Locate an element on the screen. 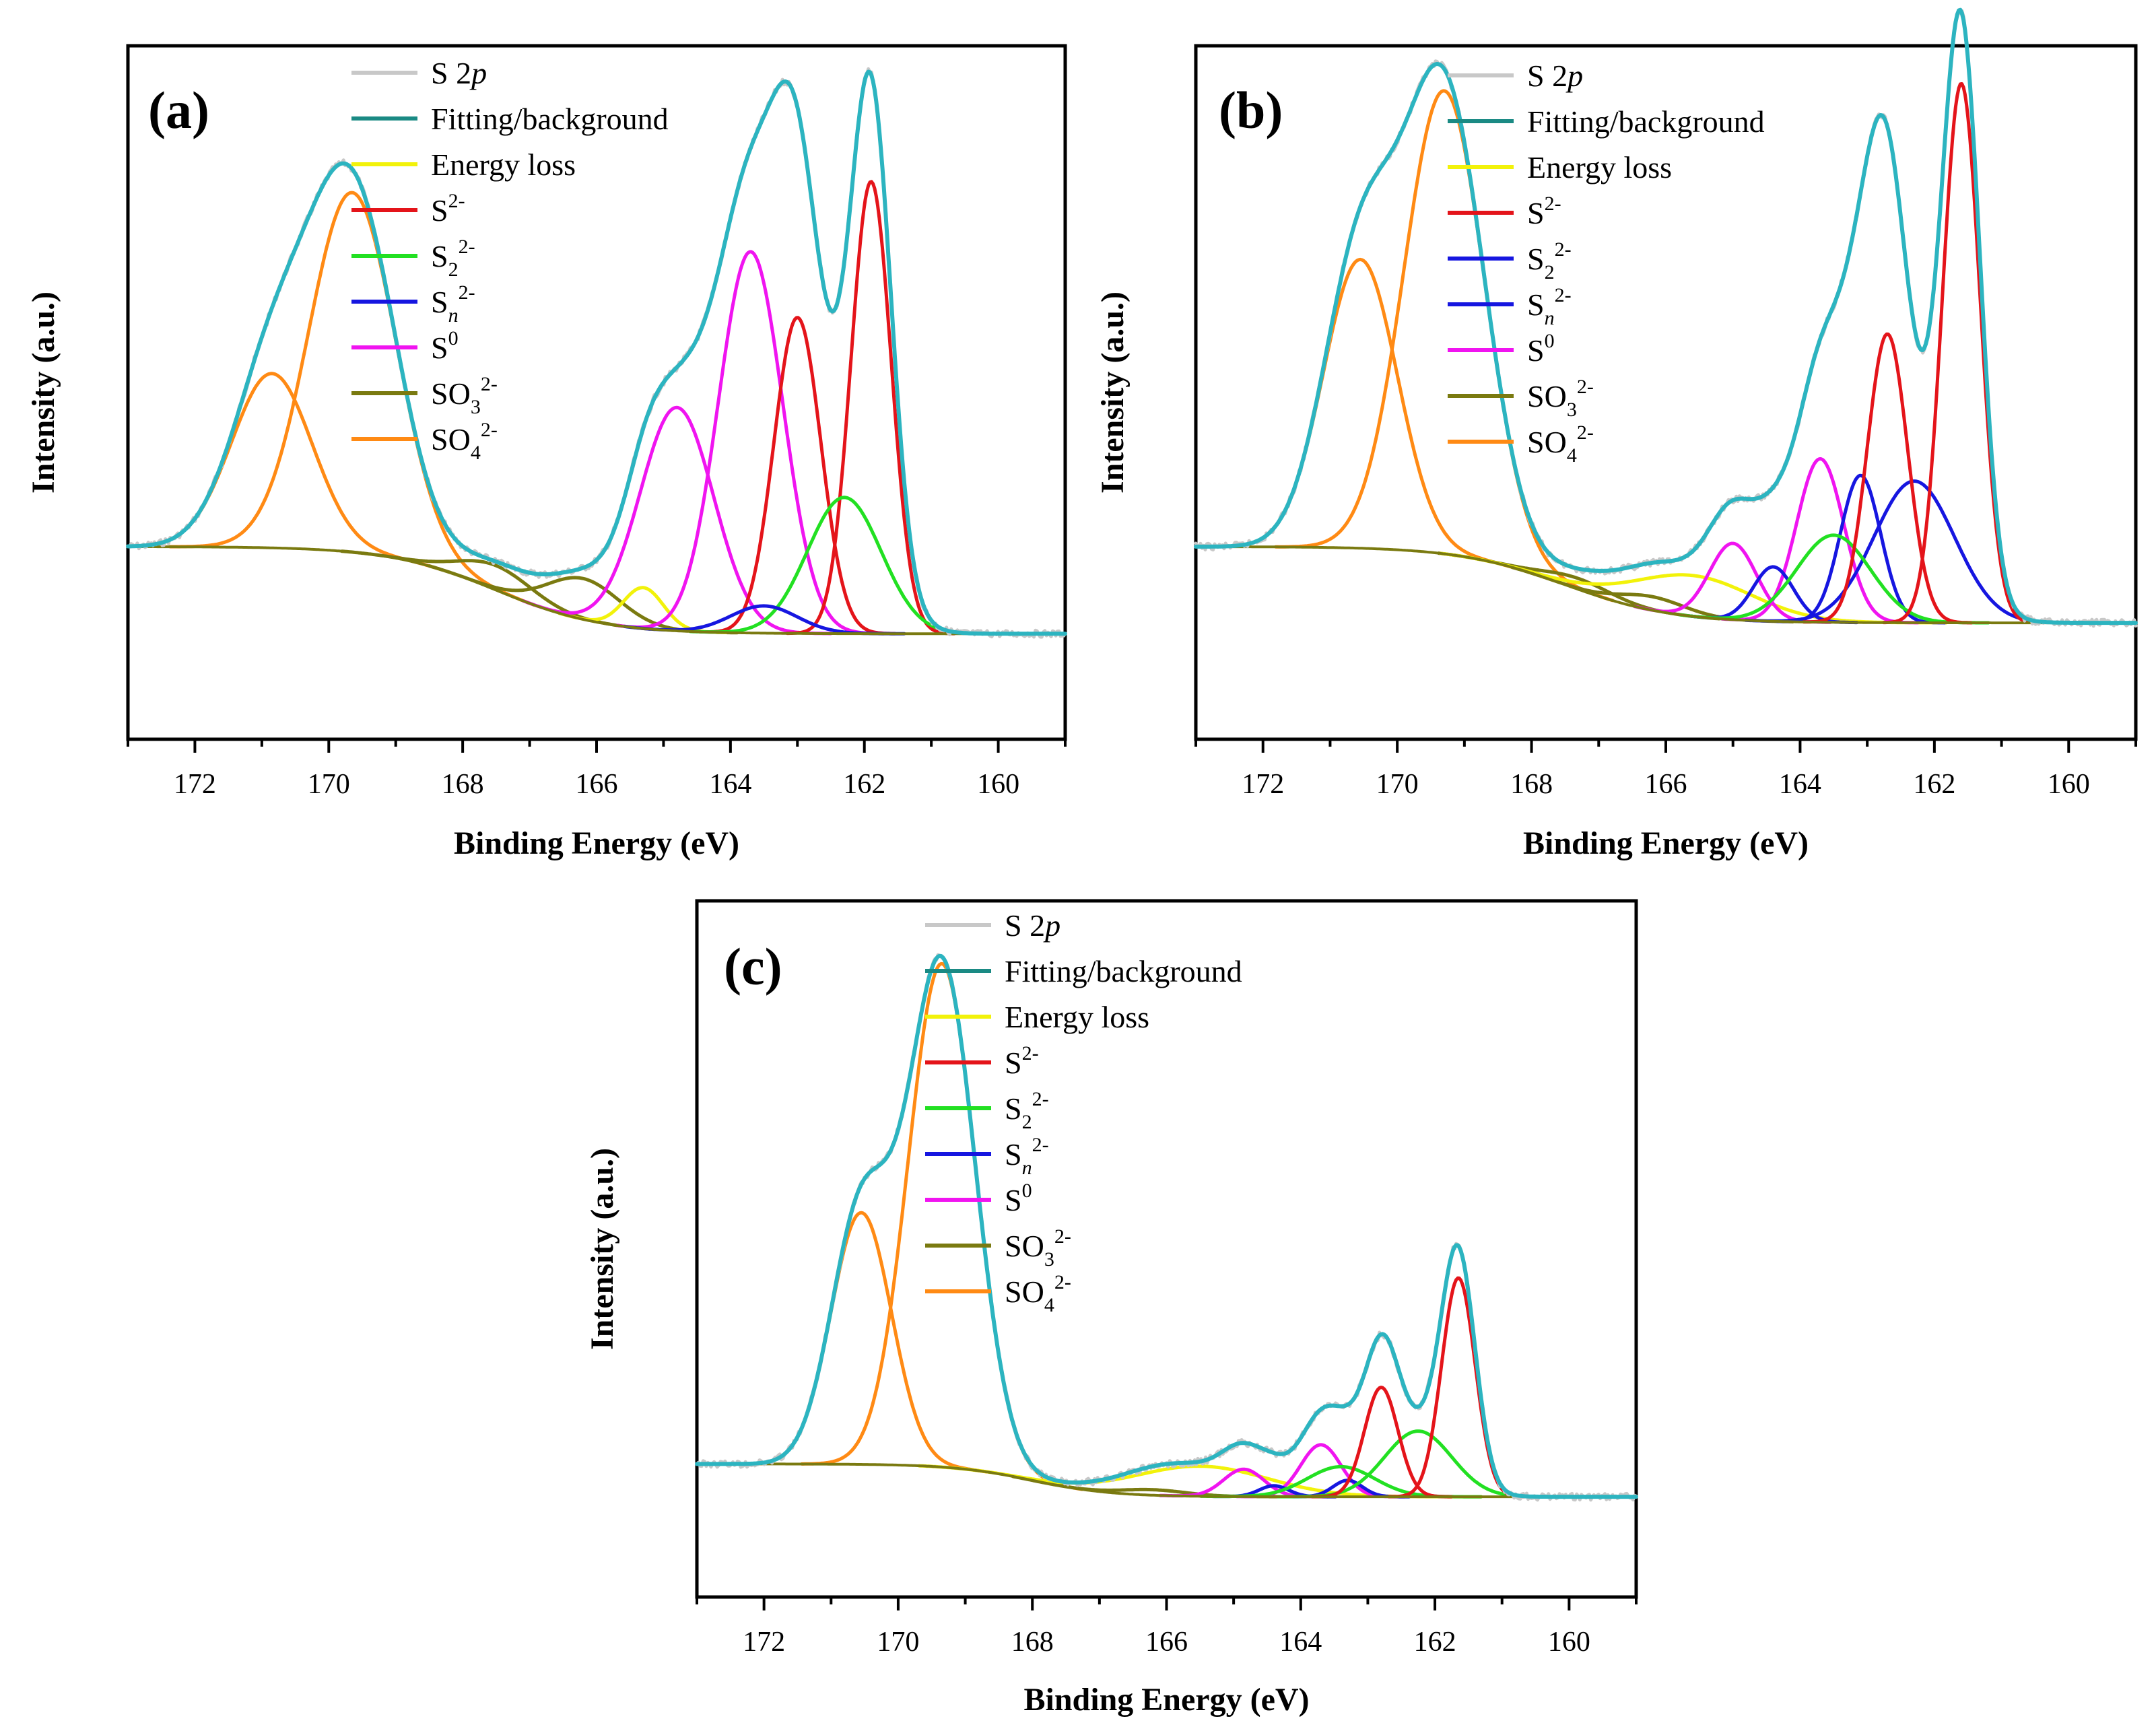  panel-label: (b) is located at coordinates (1251, 110).